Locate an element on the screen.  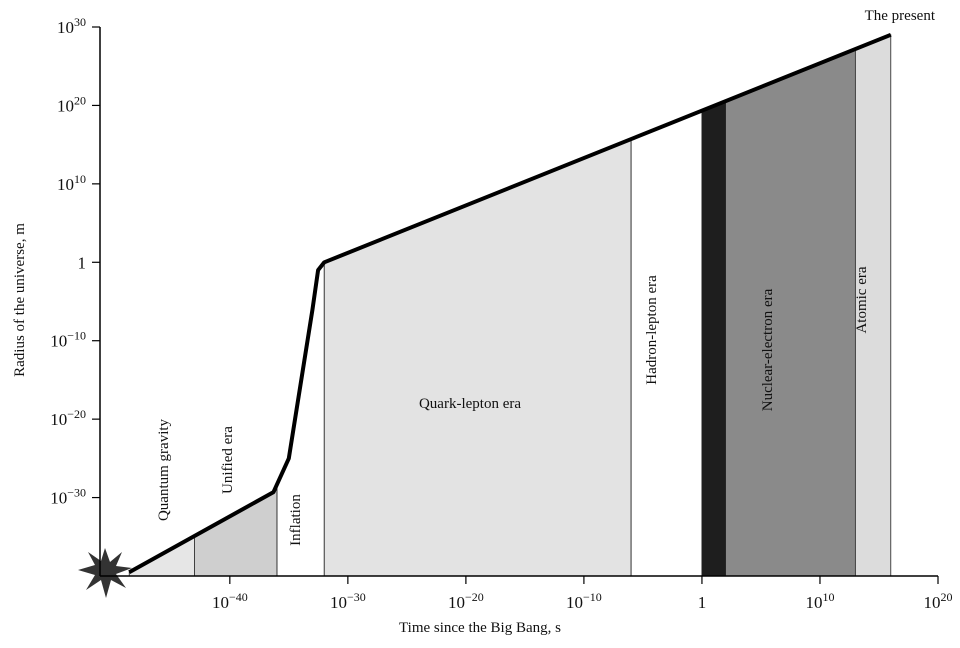
y-tick-label: 1 is located at coordinates (82, 262).